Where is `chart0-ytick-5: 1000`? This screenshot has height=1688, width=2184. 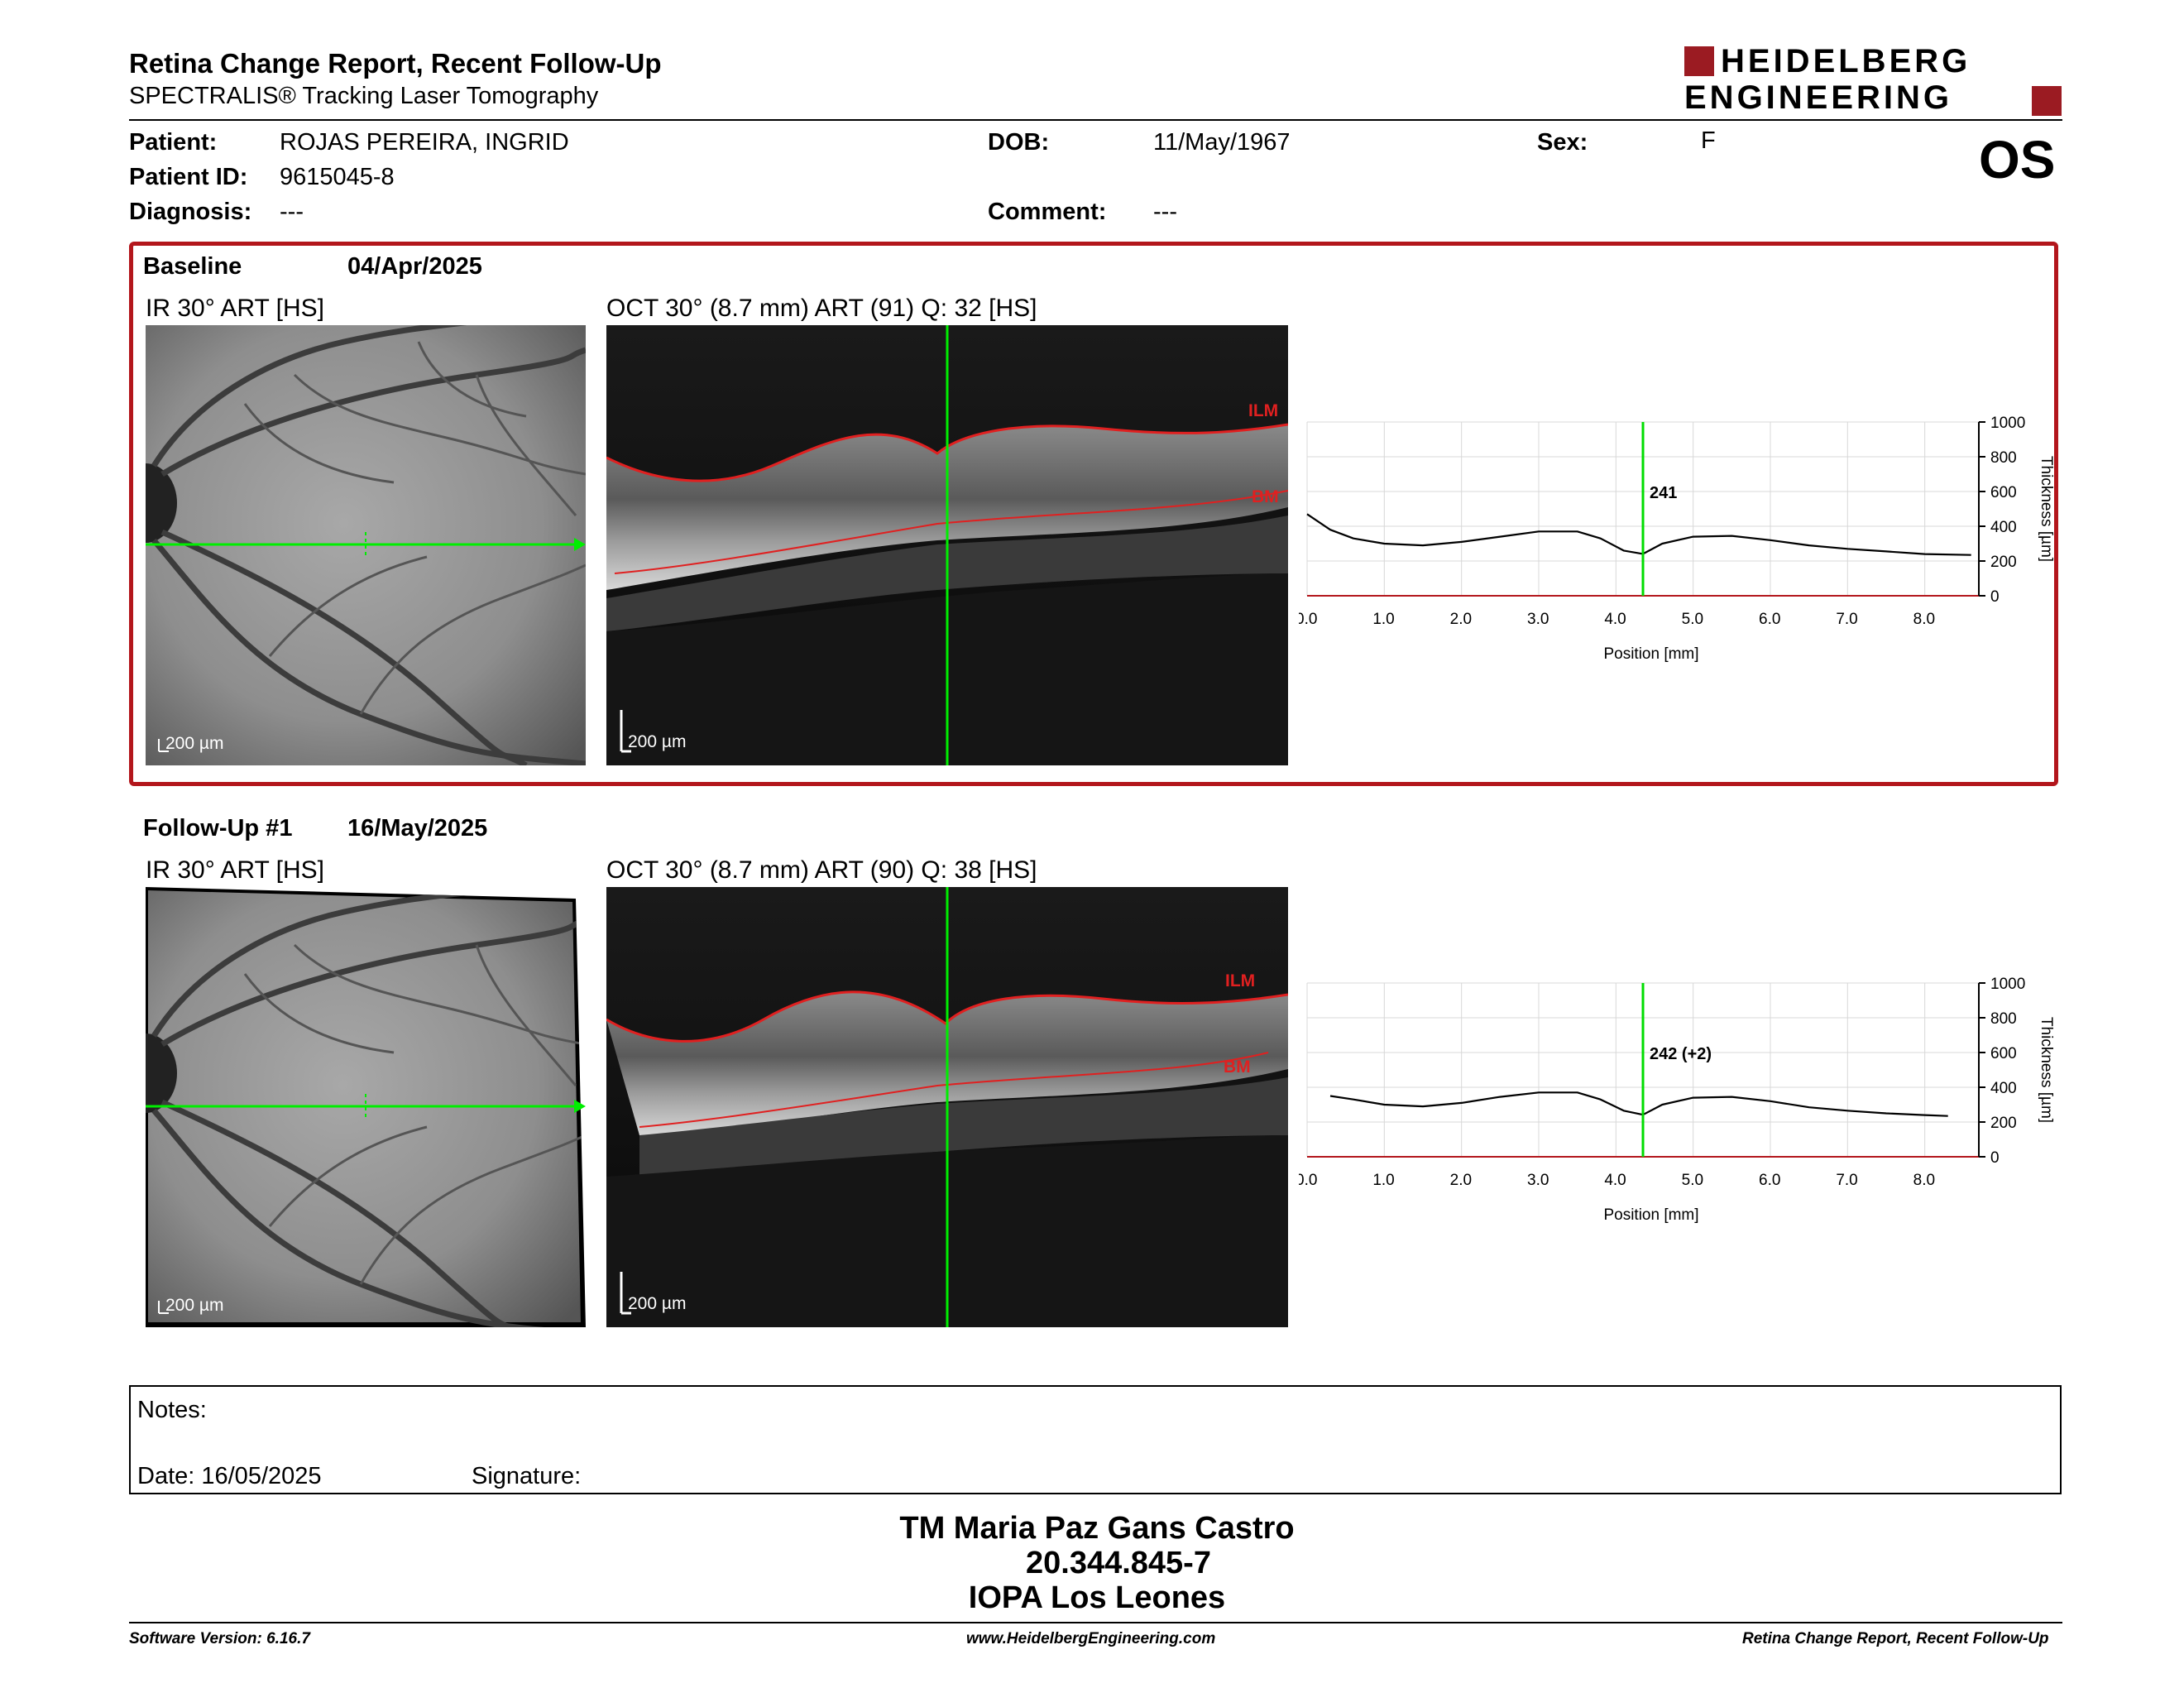
chart0-ytick-5: 1000 is located at coordinates (2007, 423).